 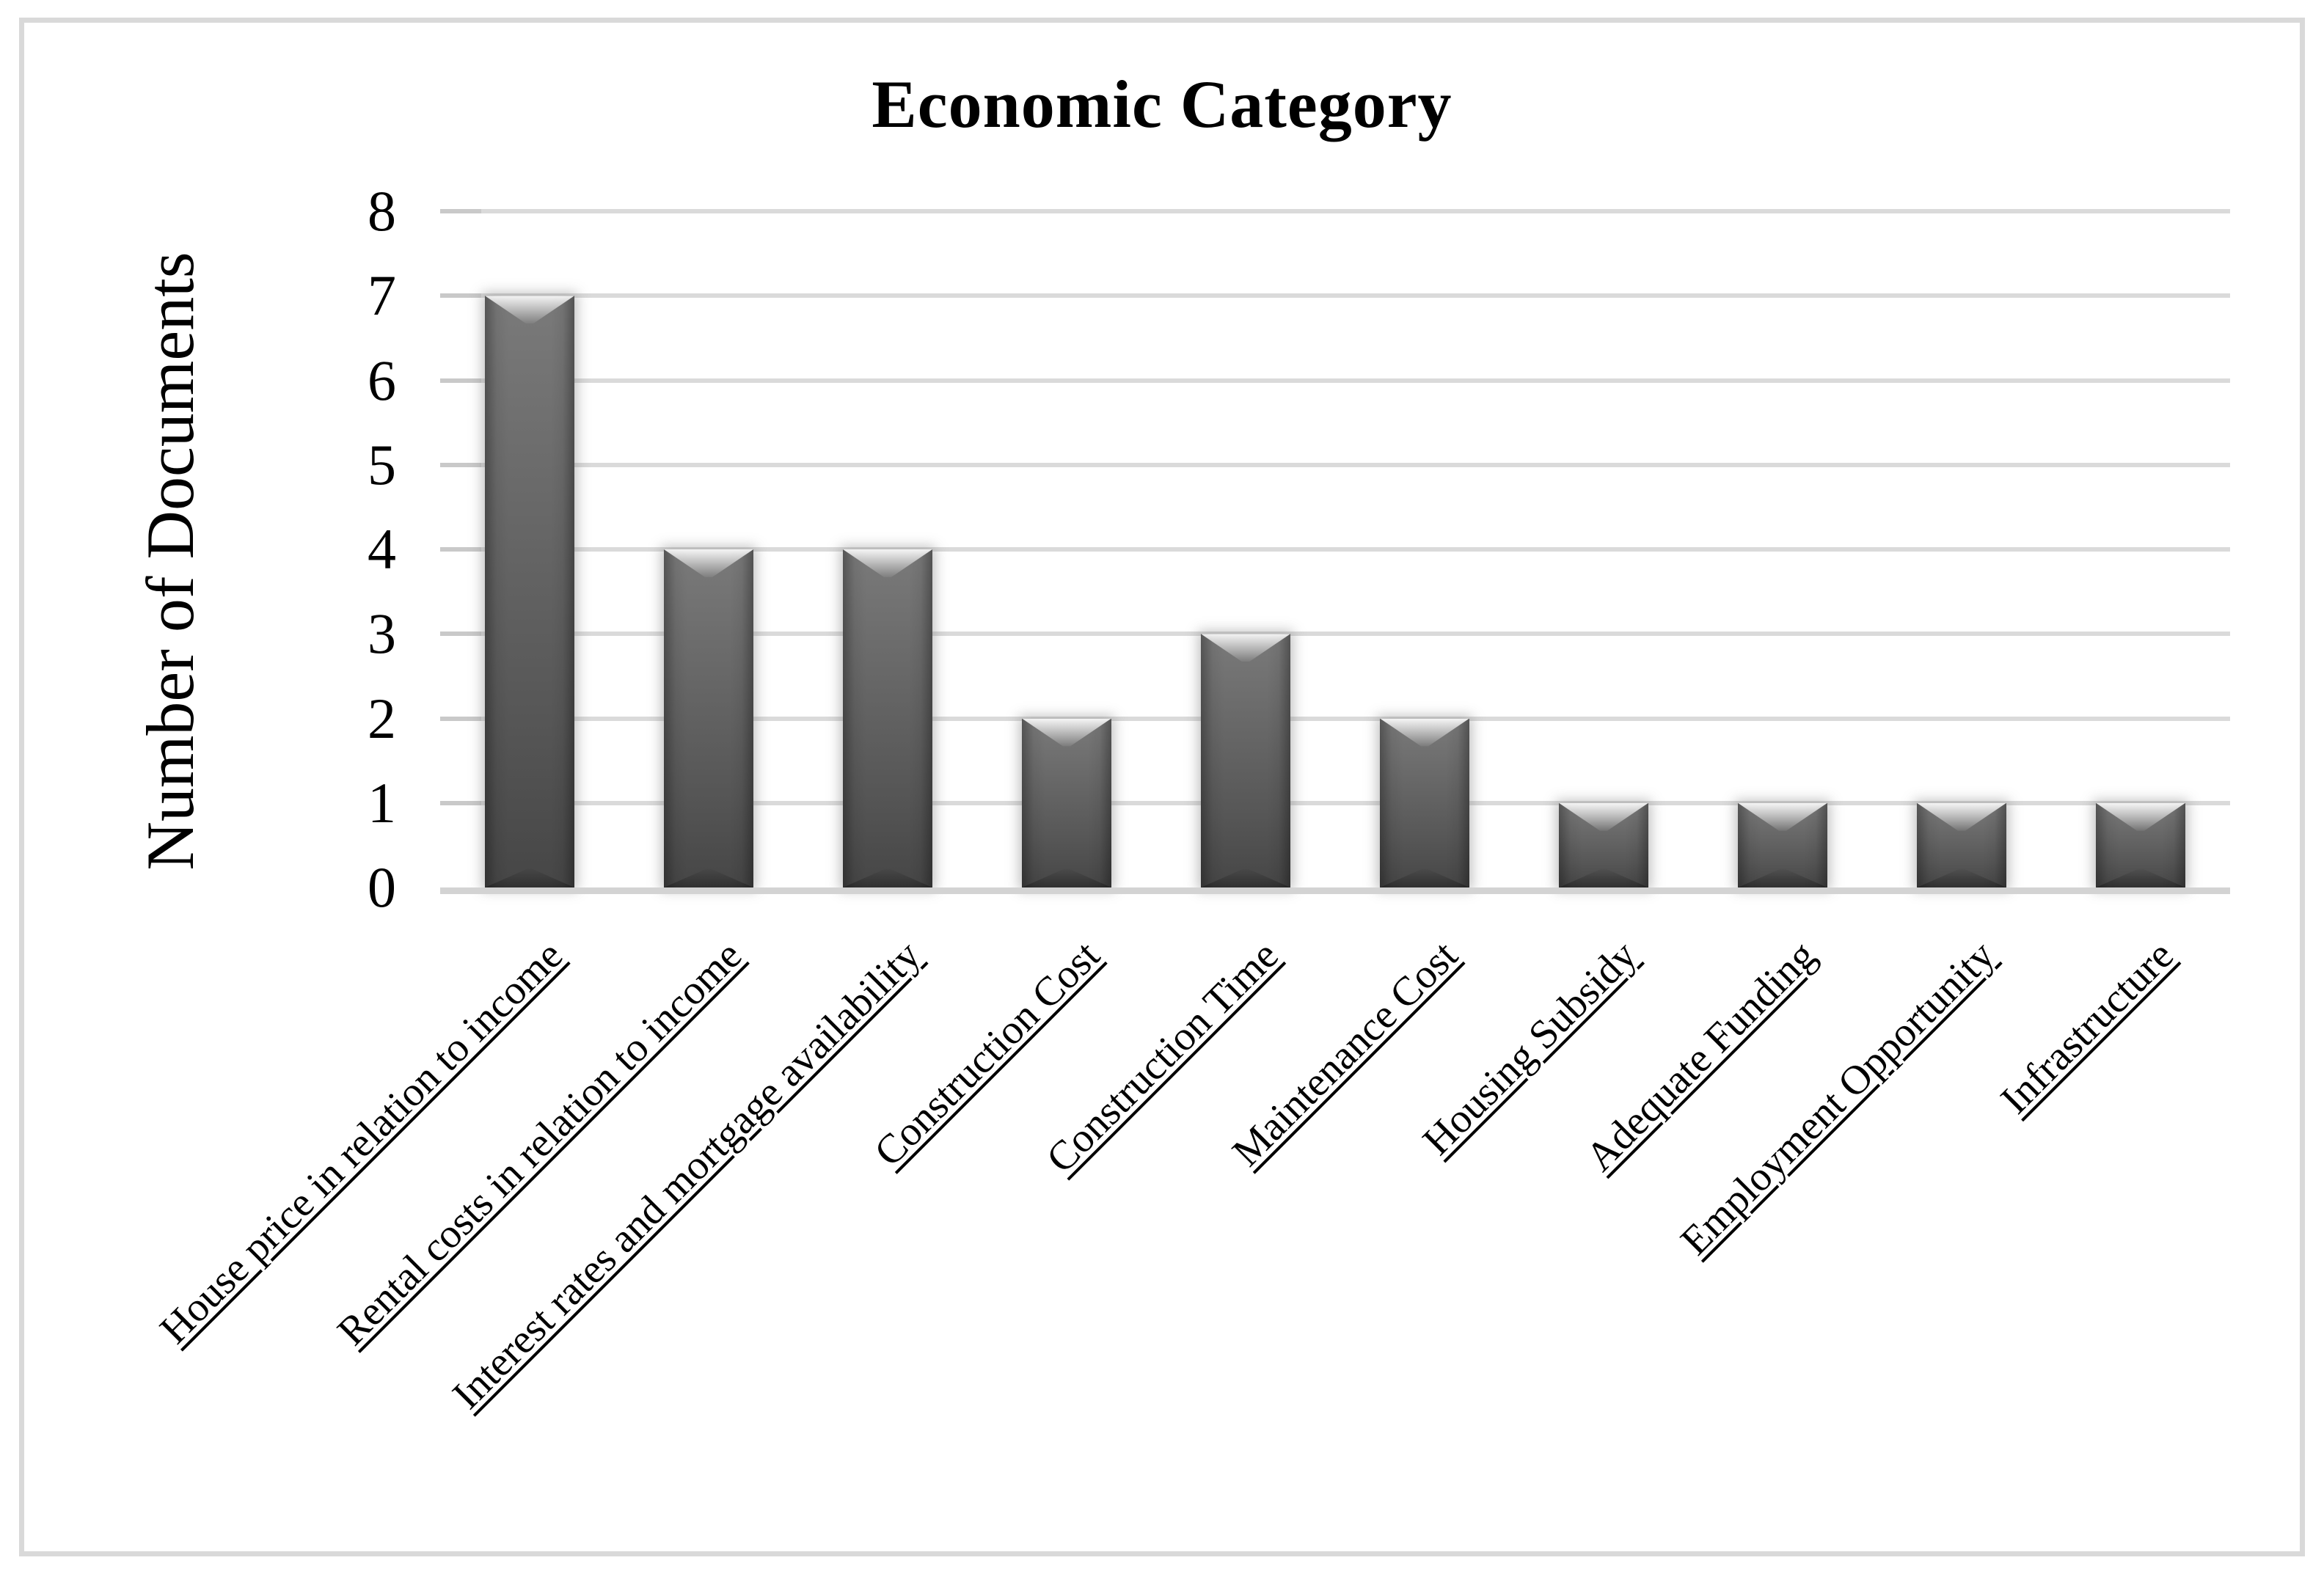 What do you see at coordinates (1838, 1098) in the screenshot?
I see `x-category-label-8: Employment Opportunity` at bounding box center [1838, 1098].